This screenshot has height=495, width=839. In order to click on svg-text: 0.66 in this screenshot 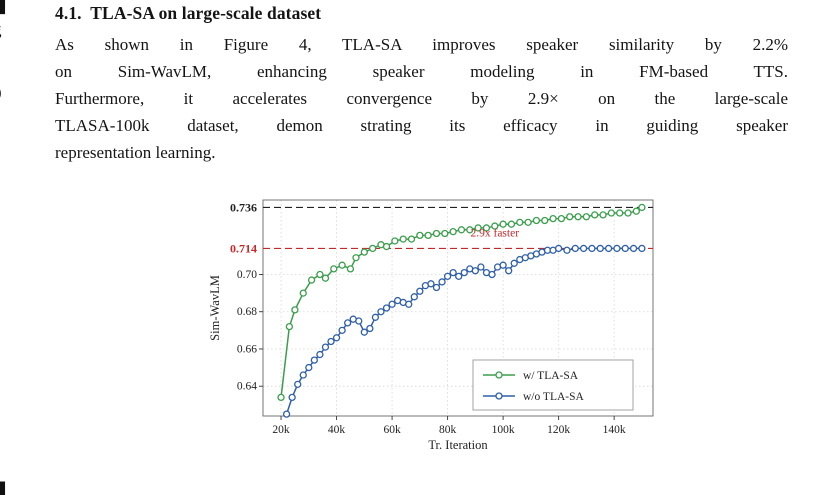, I will do `click(247, 349)`.